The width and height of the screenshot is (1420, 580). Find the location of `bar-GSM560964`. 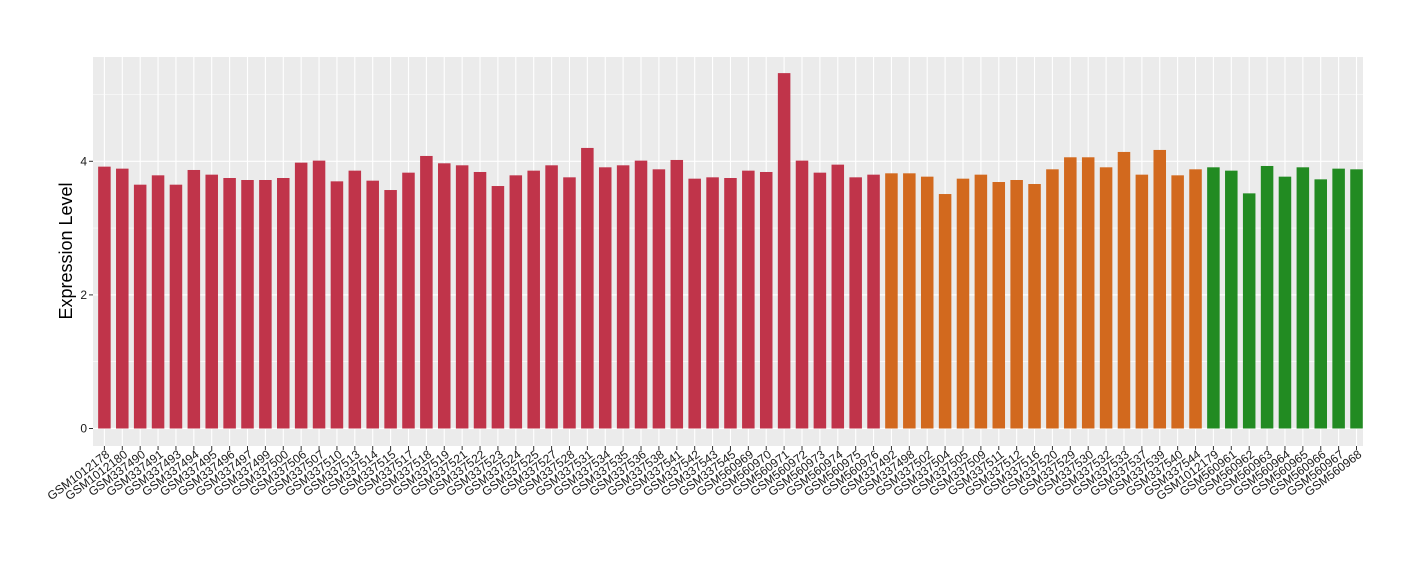

bar-GSM560964 is located at coordinates (1285, 302).